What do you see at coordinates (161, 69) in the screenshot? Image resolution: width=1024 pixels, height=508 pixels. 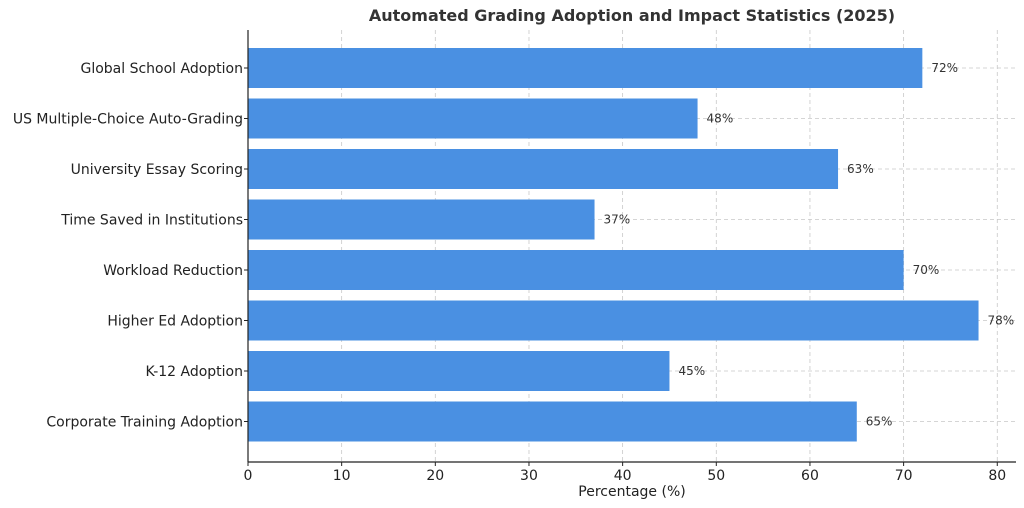 I see `category-label: Global School Adoption` at bounding box center [161, 69].